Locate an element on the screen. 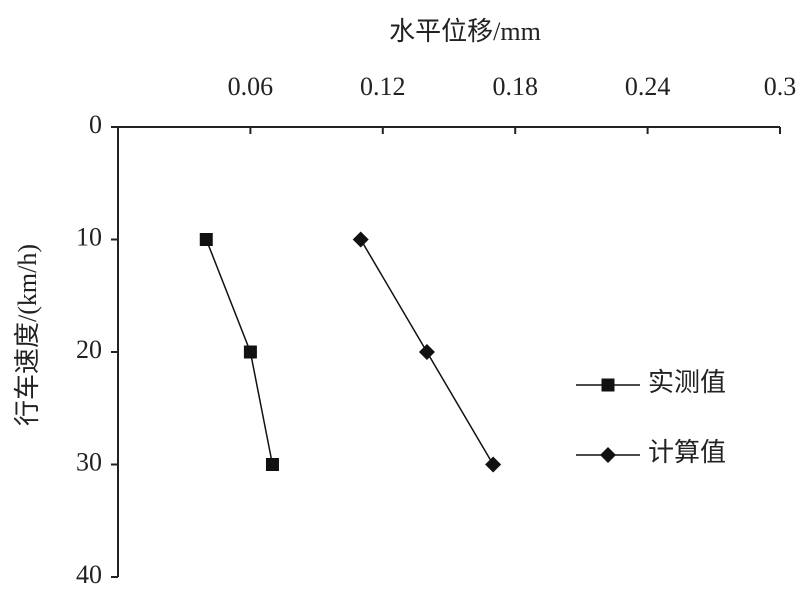  y-tick-label: 0 is located at coordinates (95, 124).